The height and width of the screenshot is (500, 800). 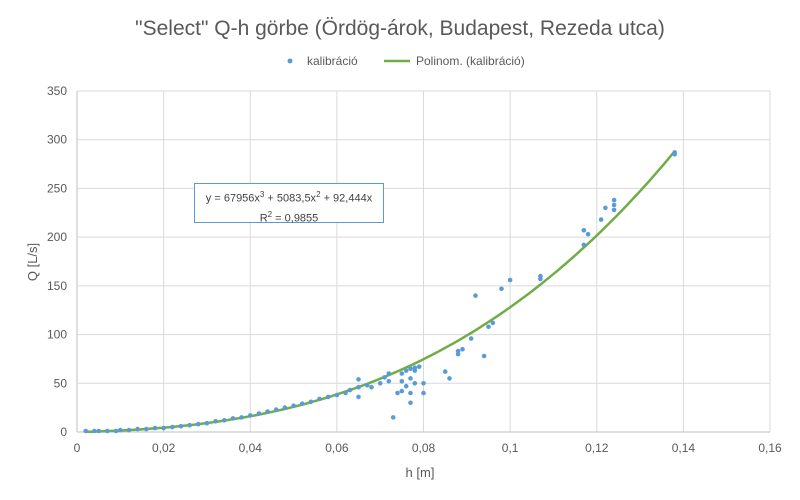 I want to click on x-tick-label: 0,14, so click(x=684, y=448).